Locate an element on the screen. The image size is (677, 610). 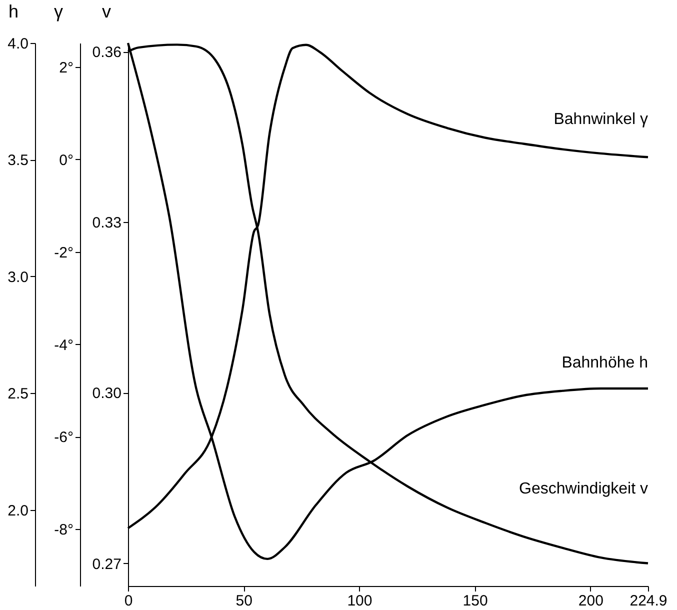
x-tick-label: 0 is located at coordinates (128, 601).